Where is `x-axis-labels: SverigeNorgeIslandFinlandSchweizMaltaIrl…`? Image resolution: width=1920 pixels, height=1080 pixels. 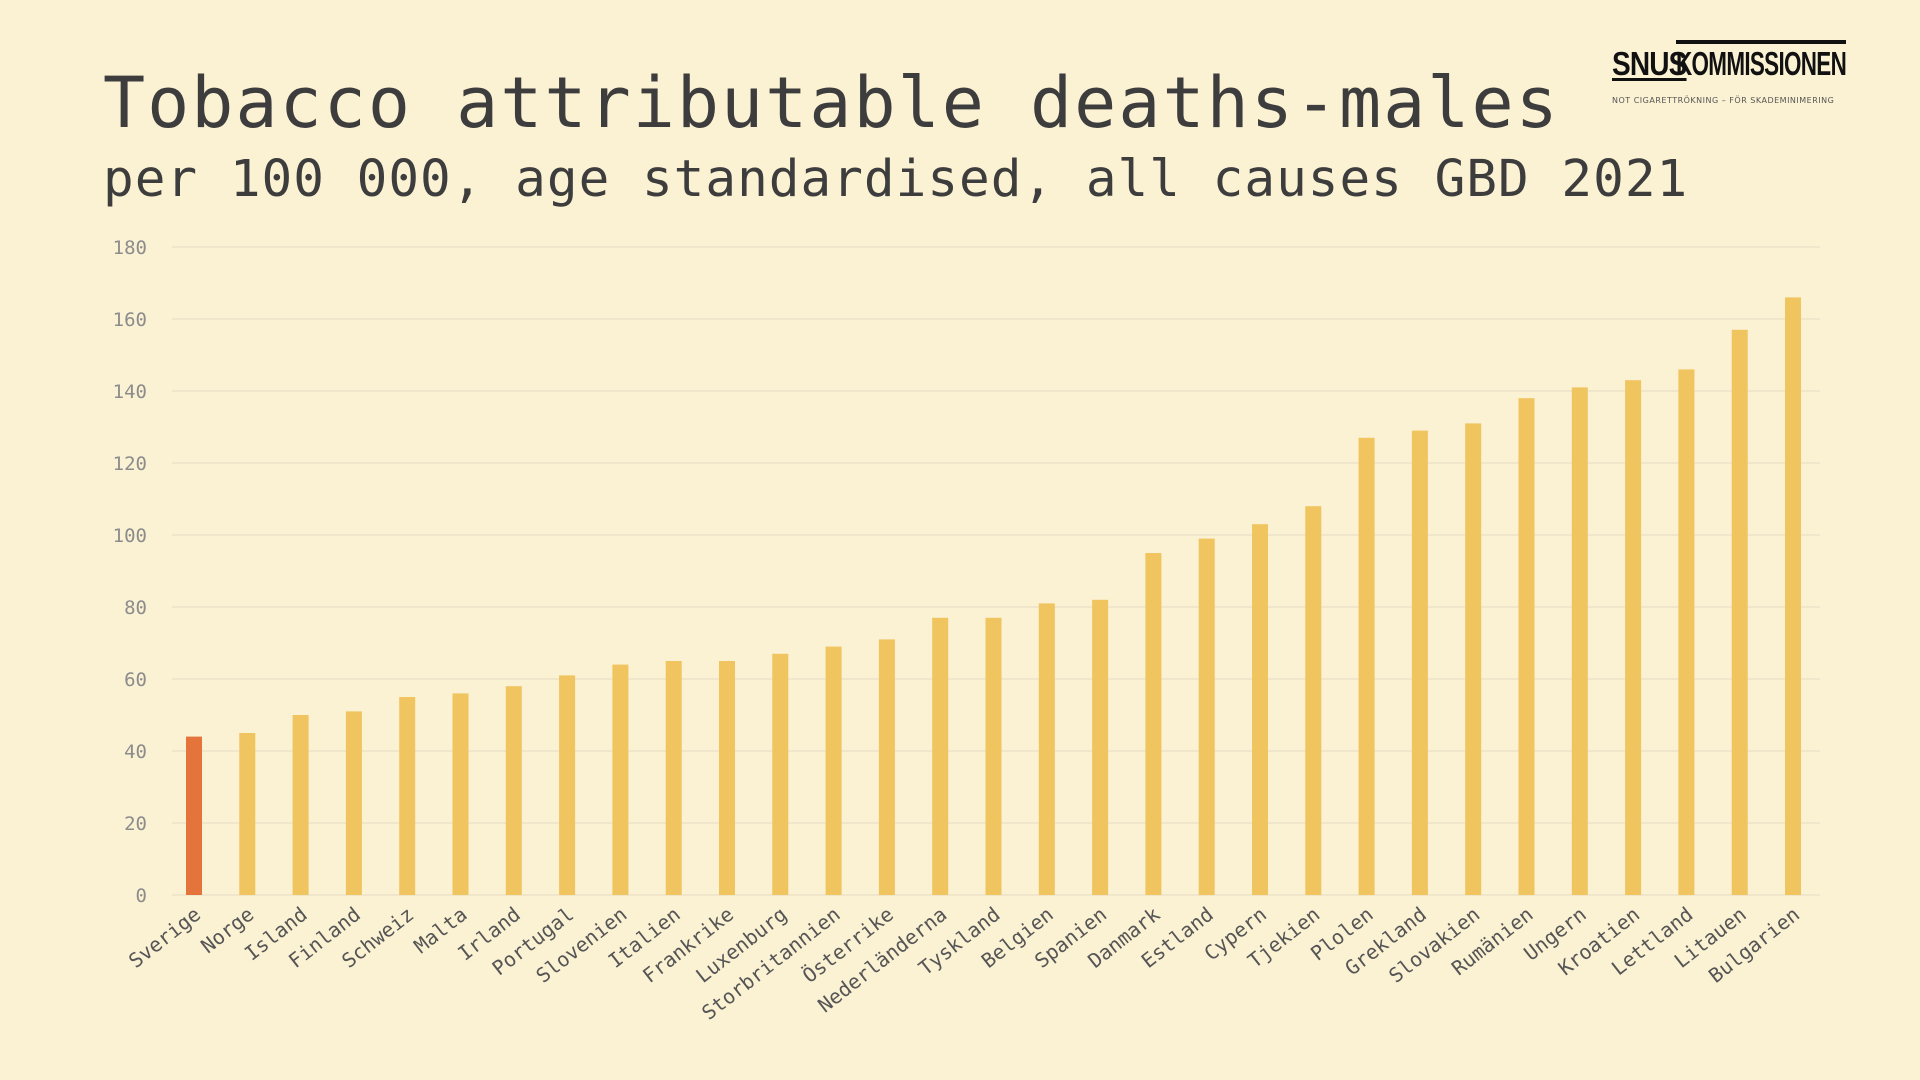
x-axis-labels: SverigeNorgeIslandFinlandSchweizMaltaIrl… is located at coordinates (964, 963).